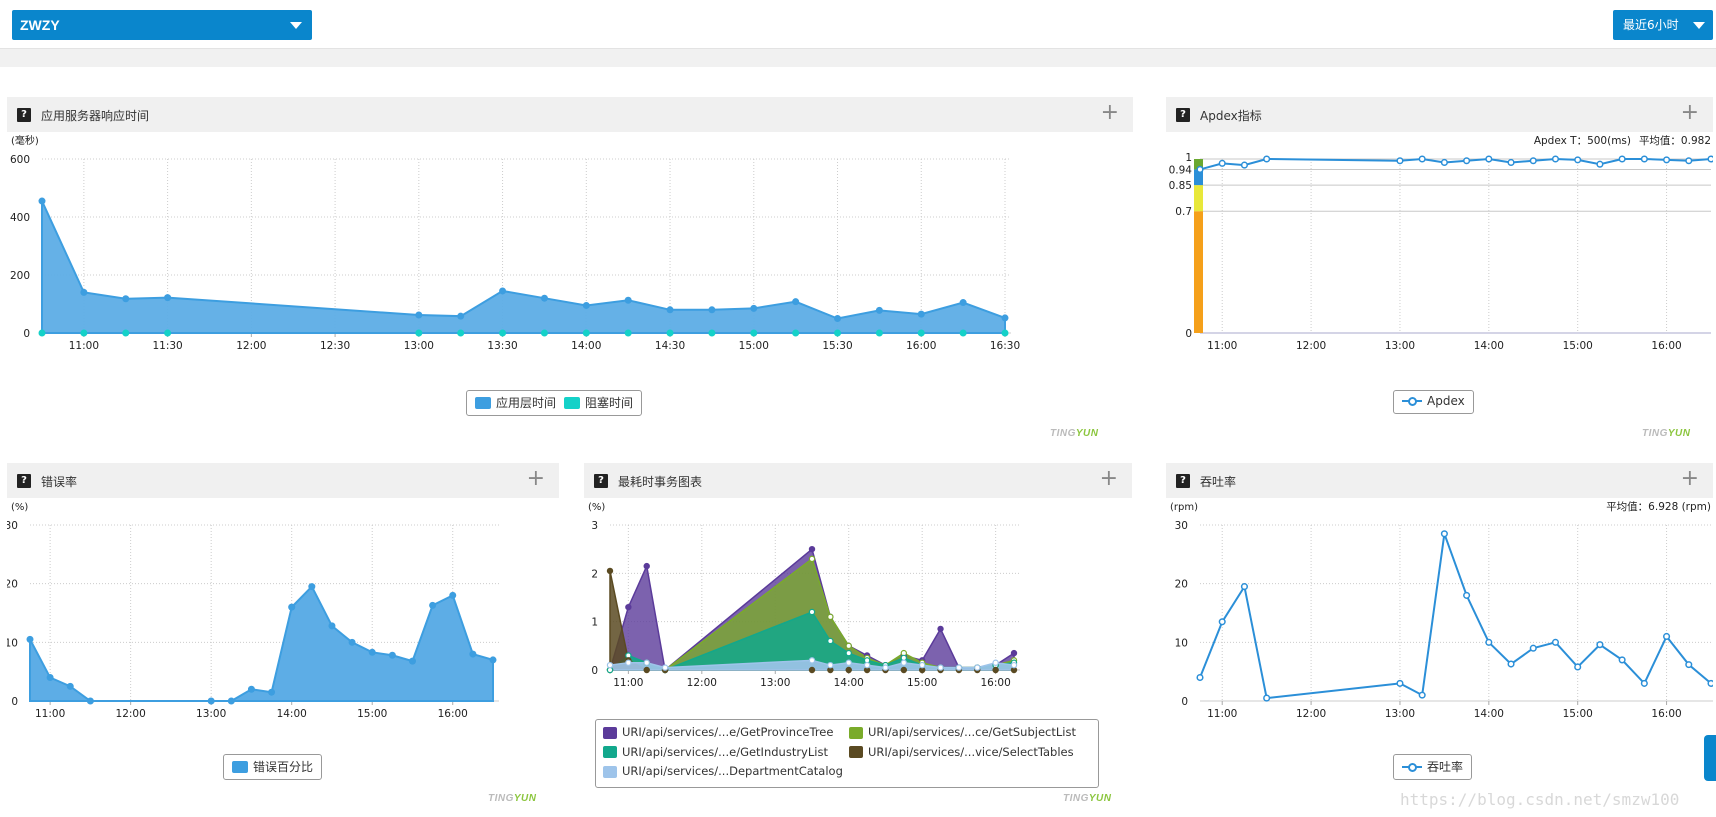 Image resolution: width=1716 pixels, height=817 pixels. What do you see at coordinates (515, 402) in the screenshot?
I see `legend-item-app-time: 应用层时间` at bounding box center [515, 402].